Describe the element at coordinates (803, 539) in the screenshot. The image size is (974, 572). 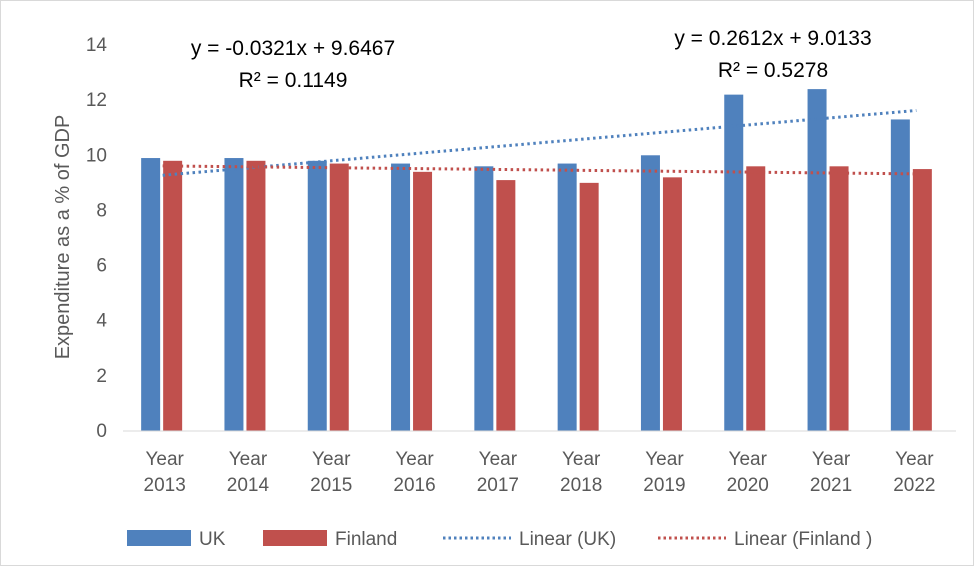
I see `legend-label-linear-finland: Linear (Finland )` at that location.